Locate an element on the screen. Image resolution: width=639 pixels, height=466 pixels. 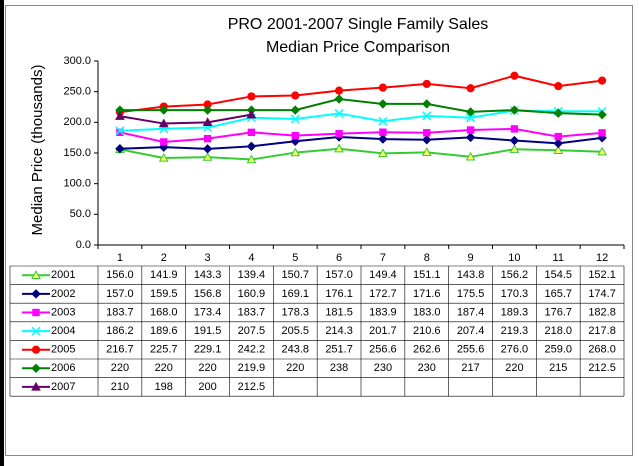
table-value: 219.9 is located at coordinates (252, 368).